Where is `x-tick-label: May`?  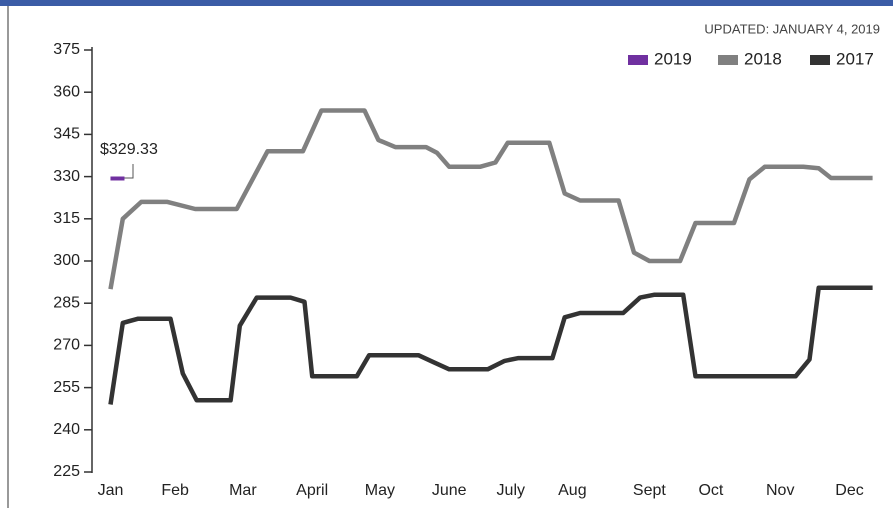
x-tick-label: May is located at coordinates (380, 490).